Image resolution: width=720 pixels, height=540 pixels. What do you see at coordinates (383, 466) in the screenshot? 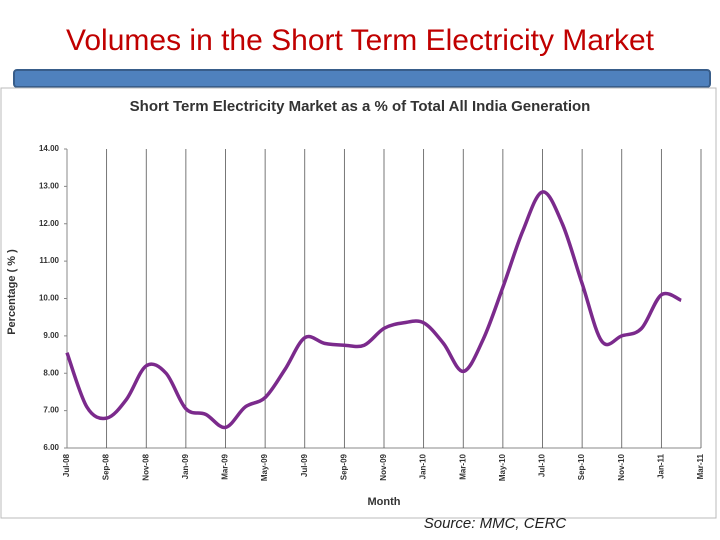
I see `x-tick-label: Nov-09` at bounding box center [383, 466].